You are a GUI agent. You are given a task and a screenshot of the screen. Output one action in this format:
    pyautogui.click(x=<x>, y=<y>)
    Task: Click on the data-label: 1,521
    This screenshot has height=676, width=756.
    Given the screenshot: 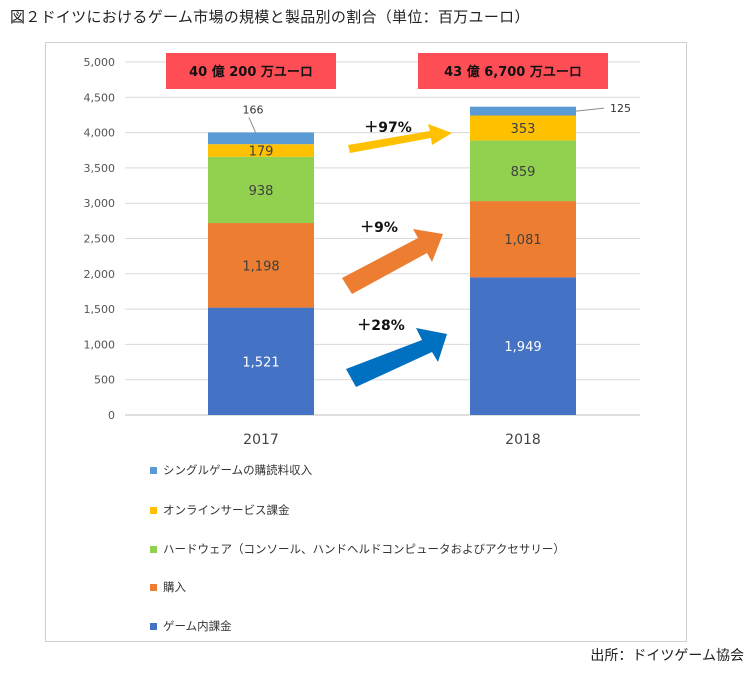 What is the action you would take?
    pyautogui.click(x=260, y=362)
    